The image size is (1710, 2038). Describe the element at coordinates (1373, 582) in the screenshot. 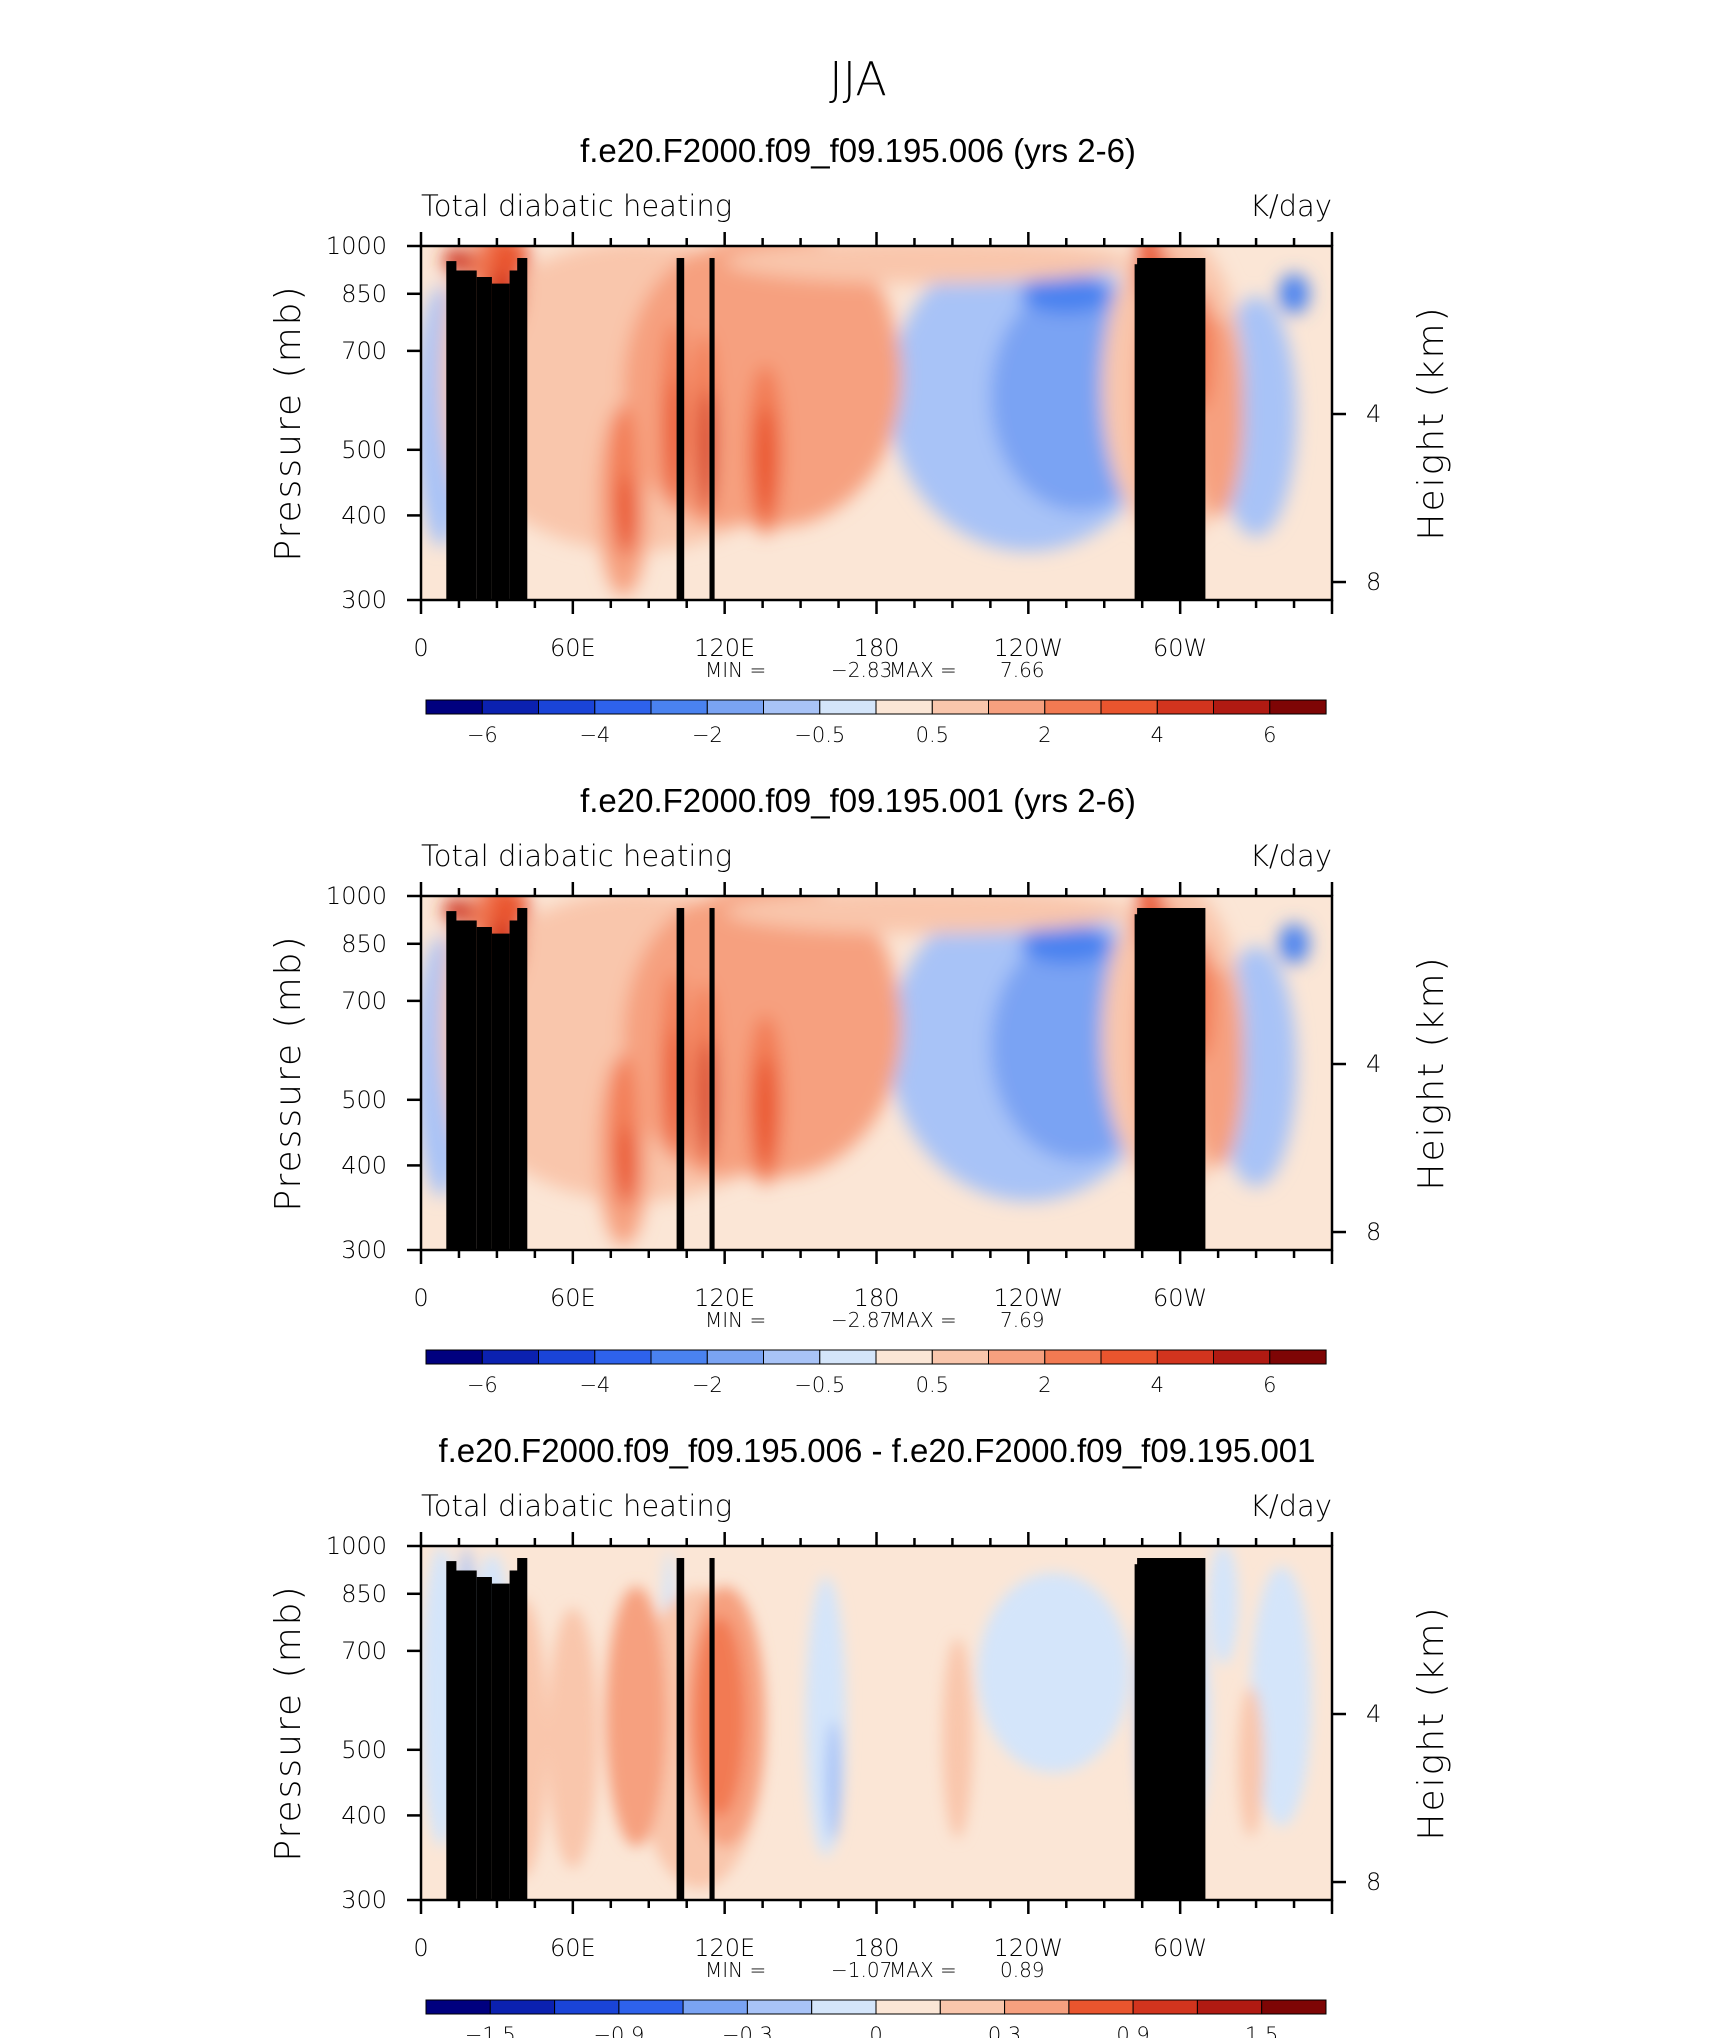

I see `panel-1-ytick-right: 8` at that location.